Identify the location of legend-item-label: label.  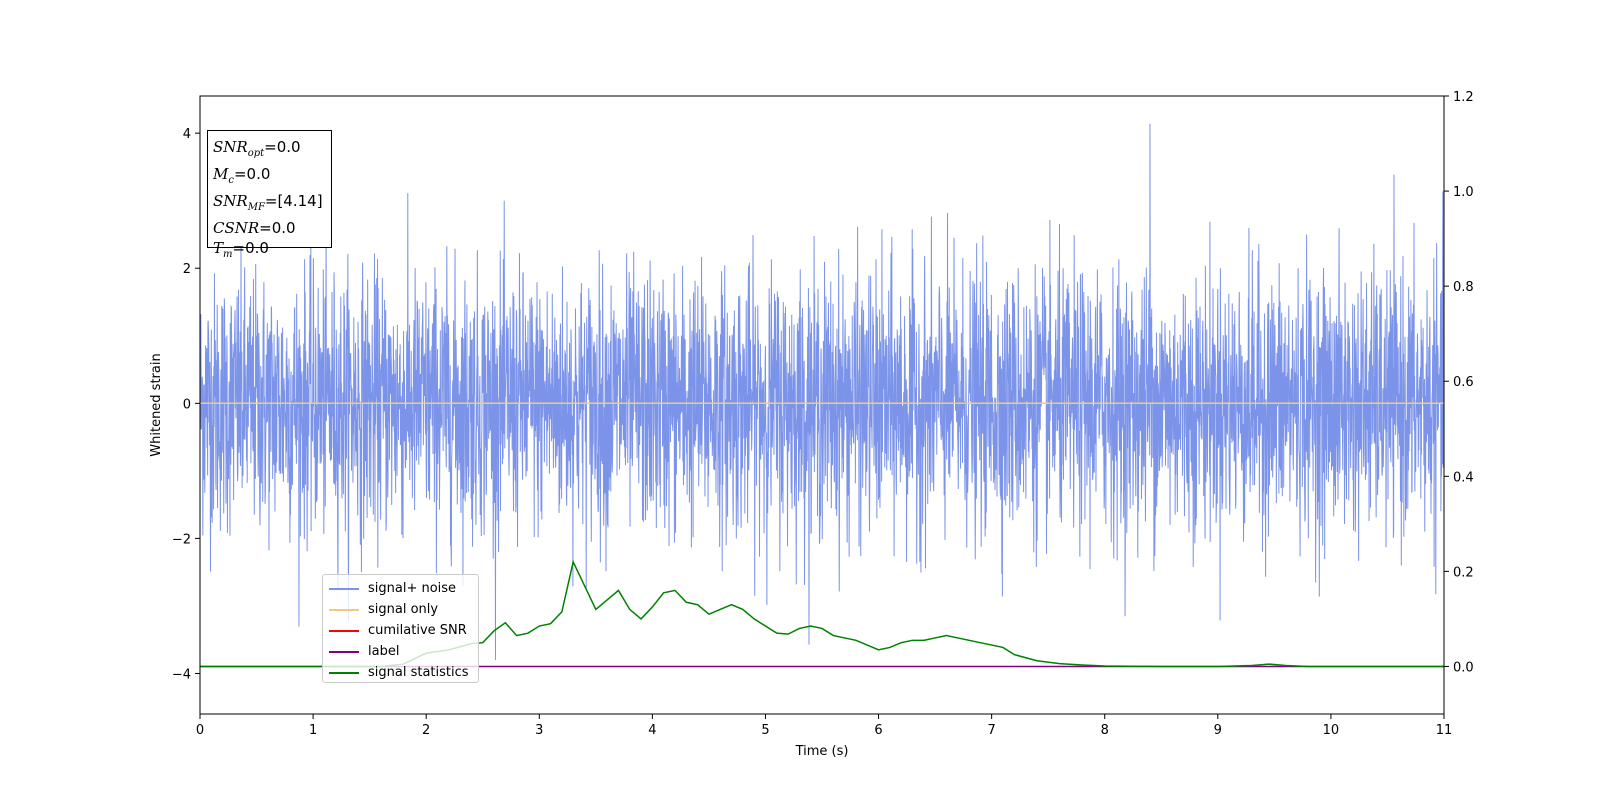
(403, 651).